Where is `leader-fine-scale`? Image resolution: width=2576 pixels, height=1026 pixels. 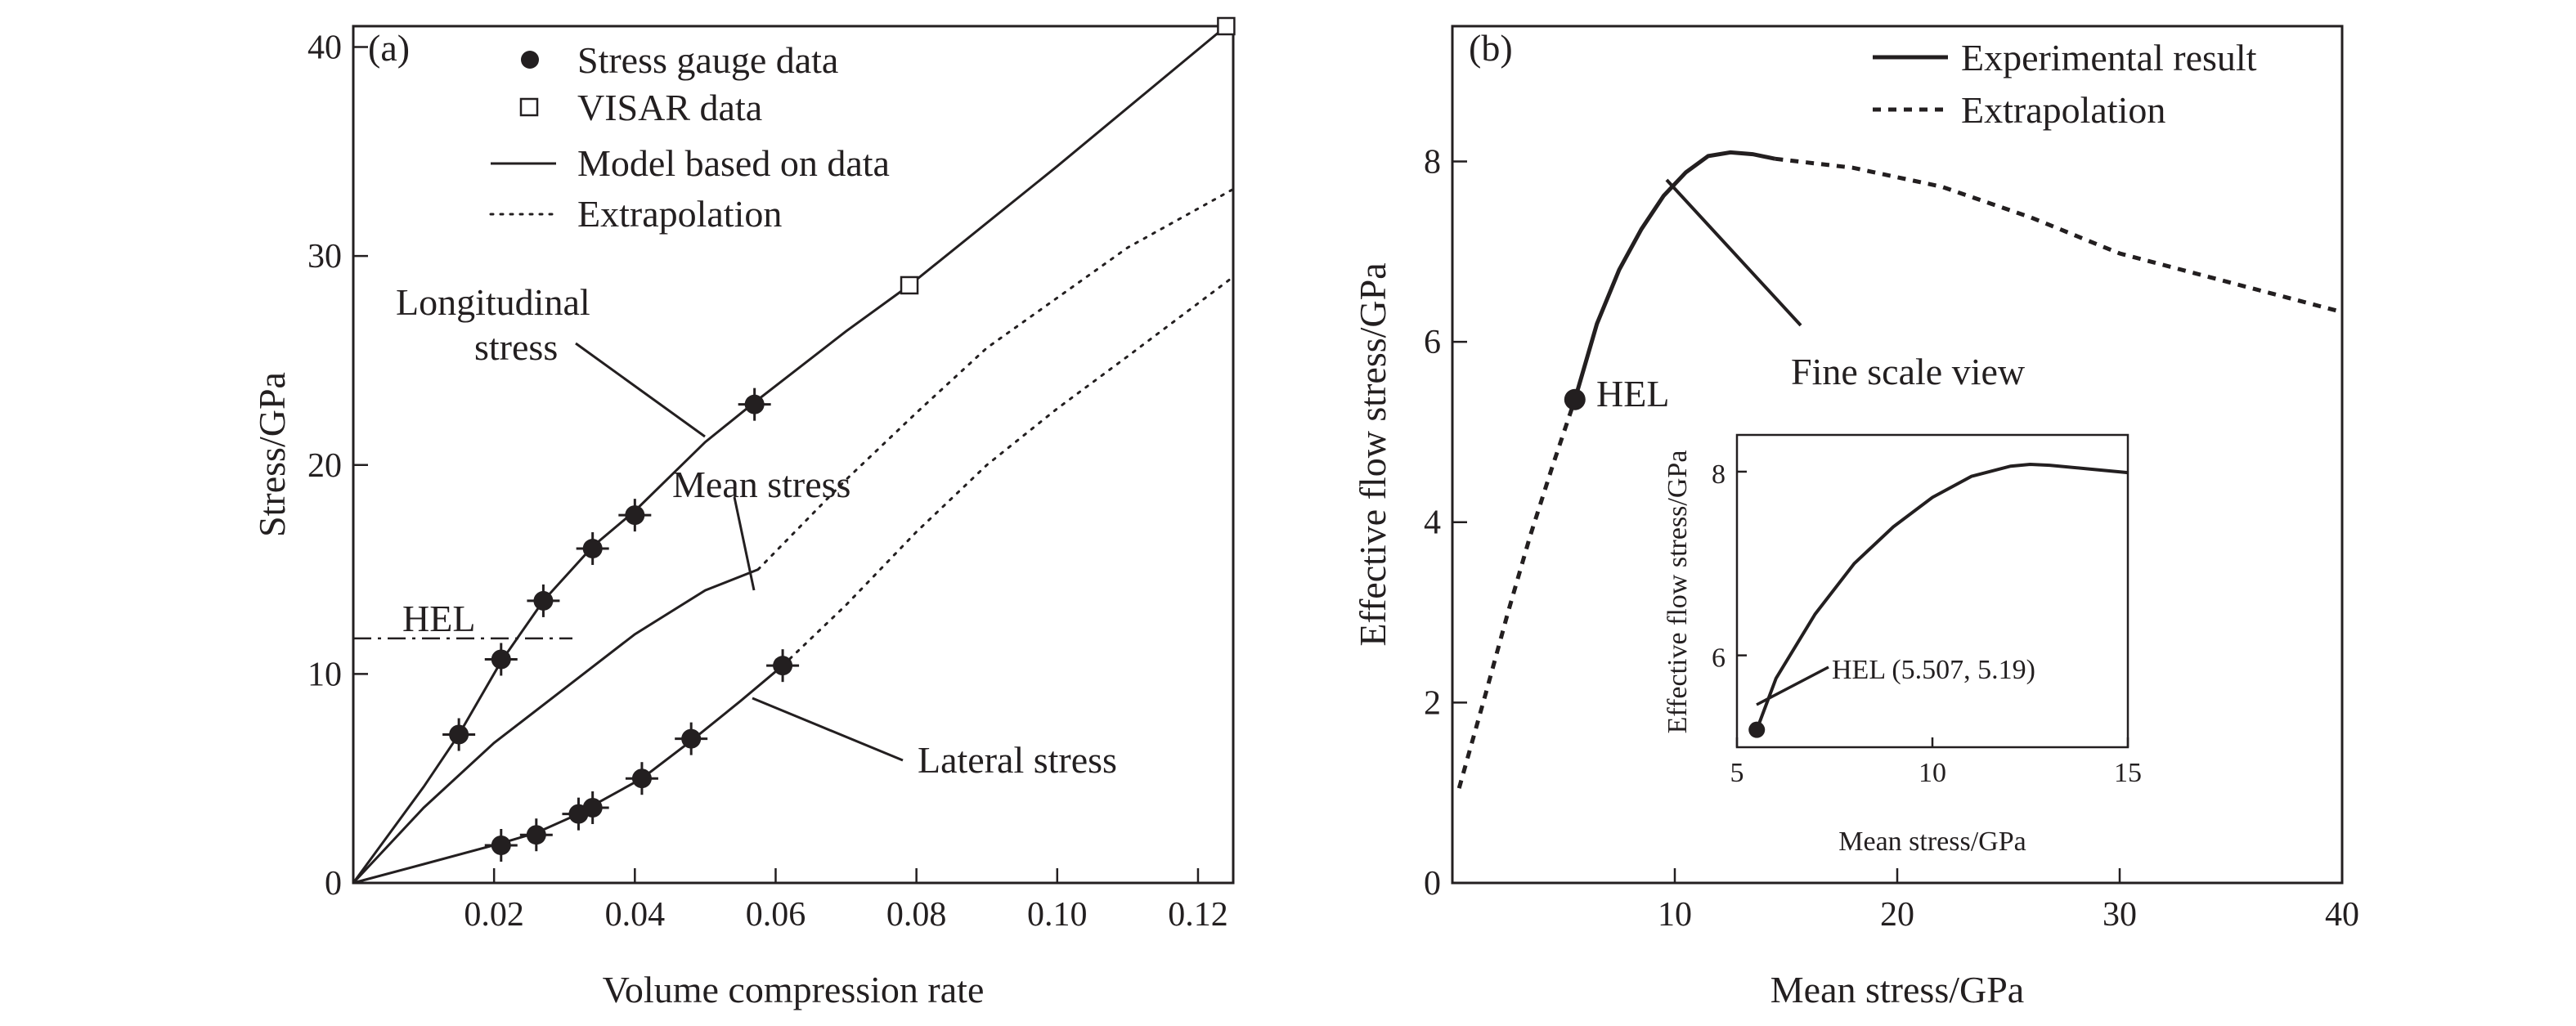
leader-fine-scale is located at coordinates (1734, 252).